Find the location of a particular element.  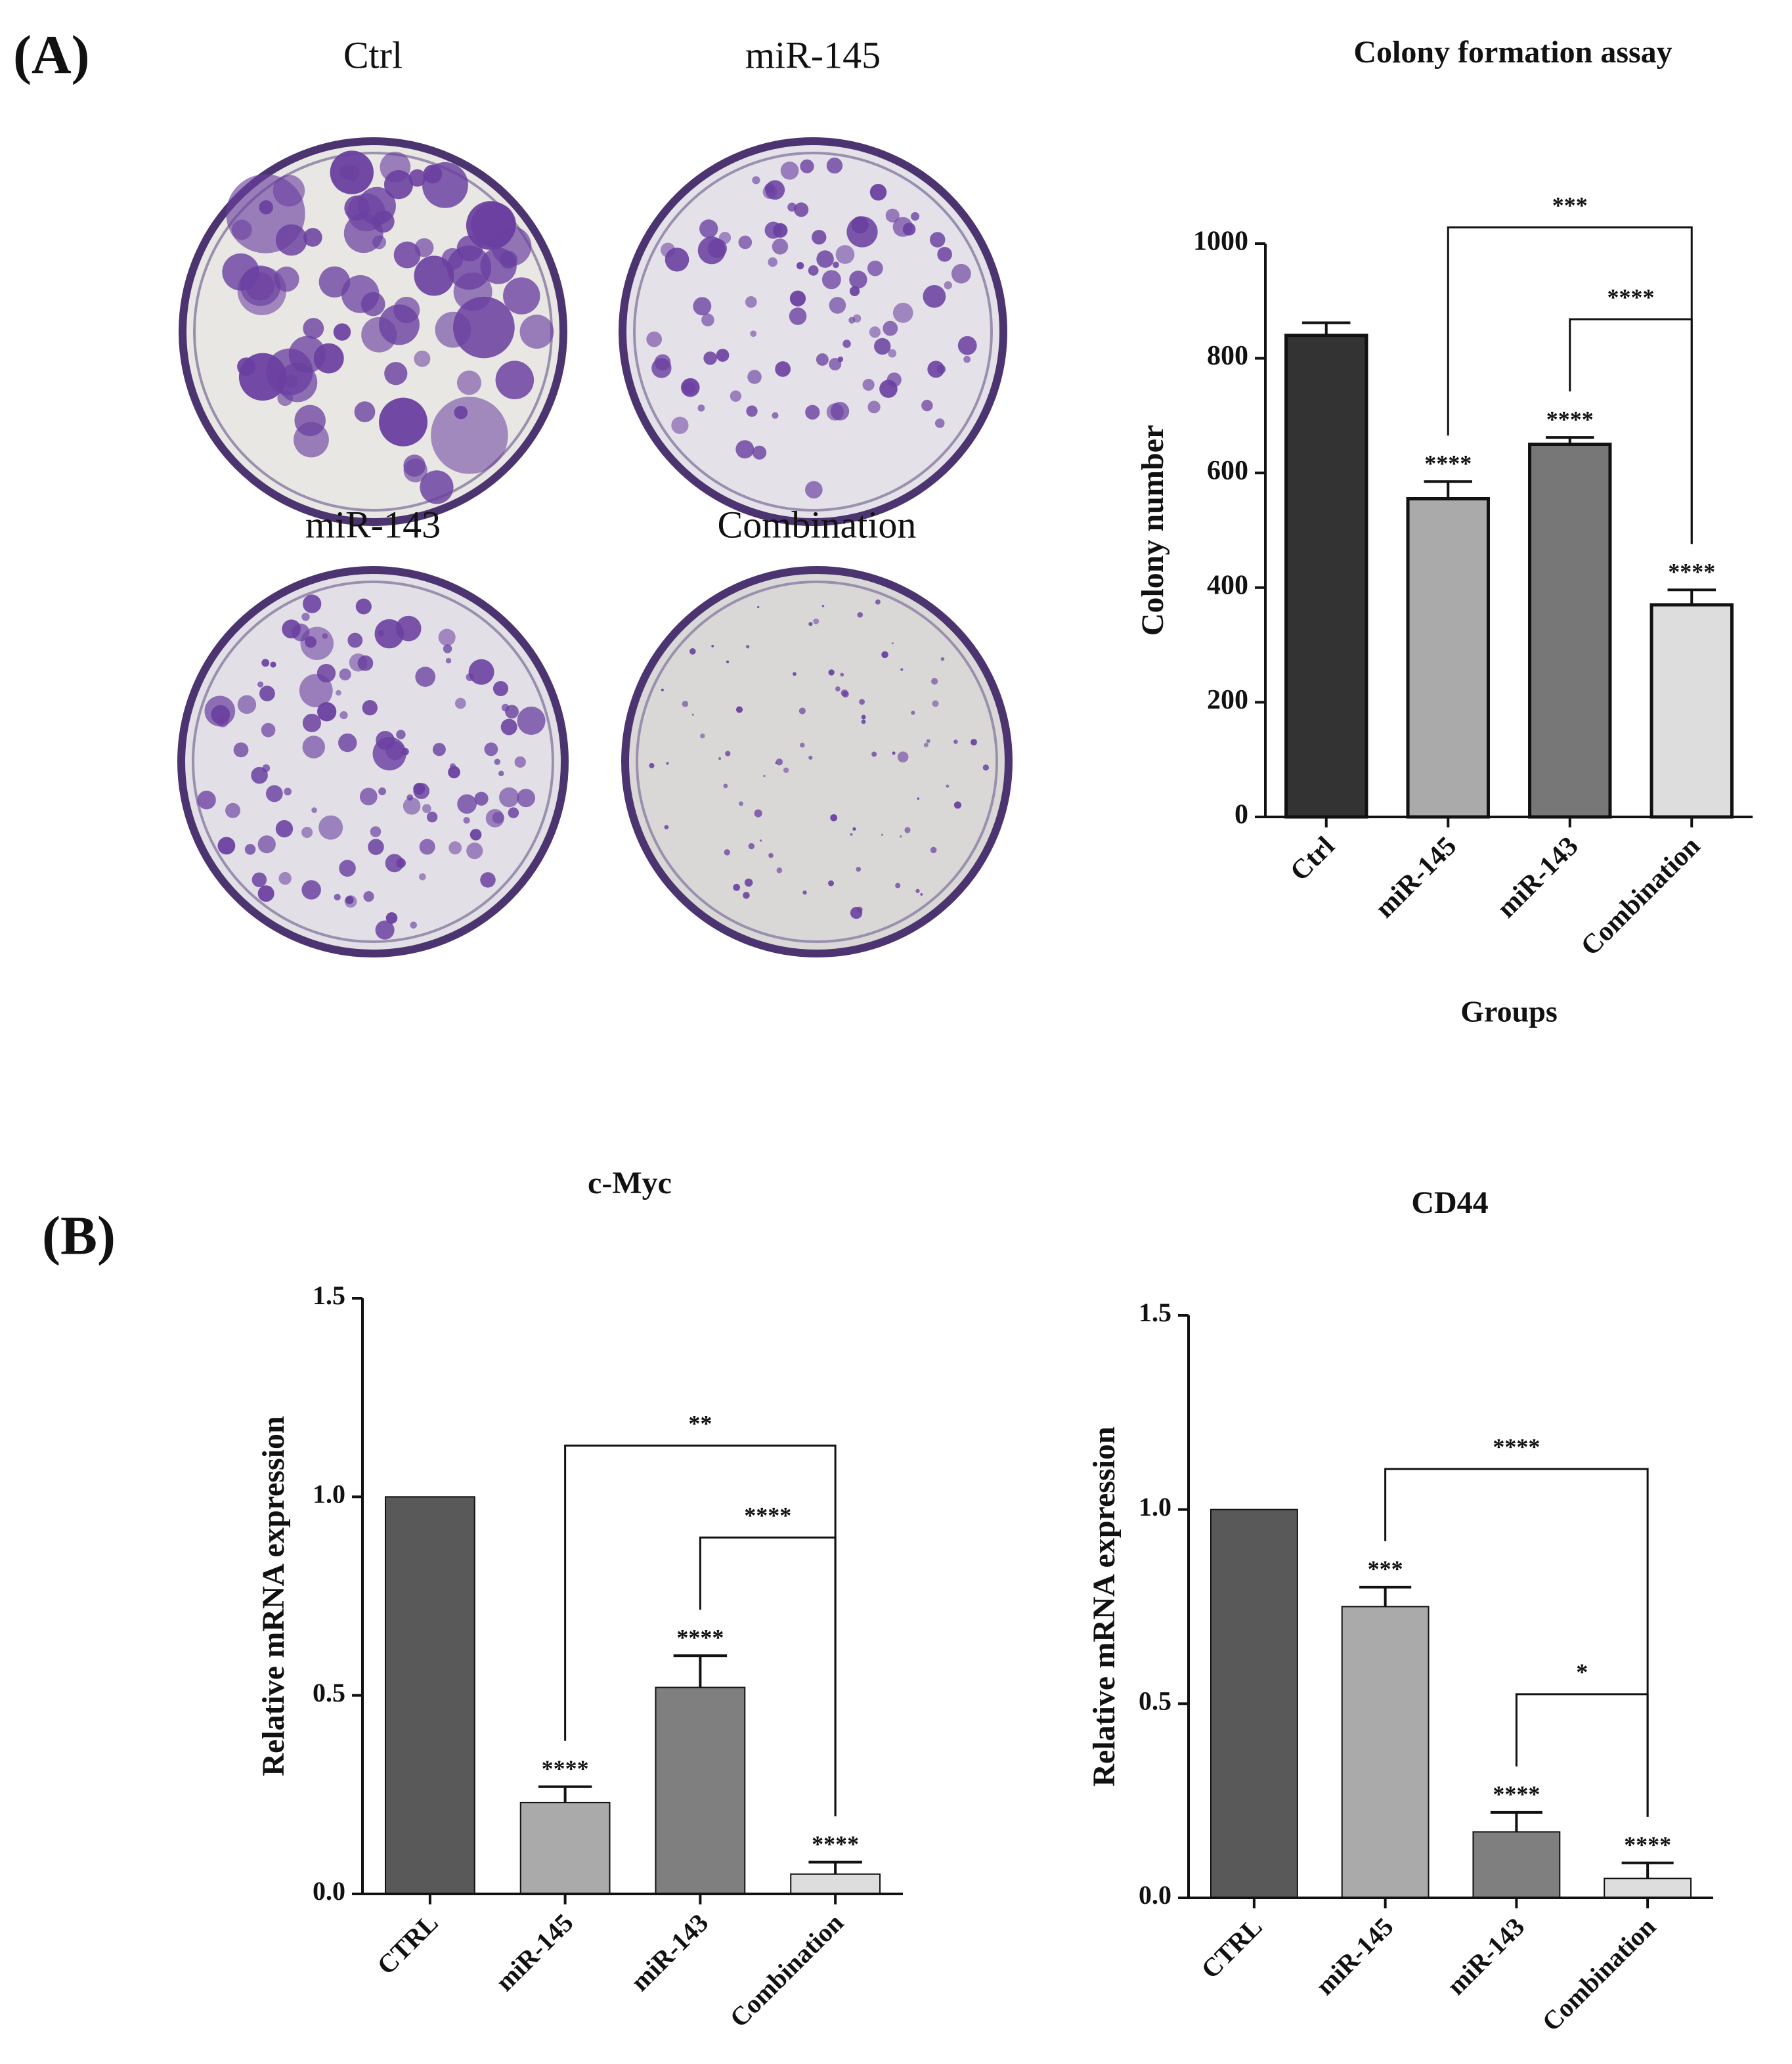

chart-title: CD44 is located at coordinates (1449, 1202).